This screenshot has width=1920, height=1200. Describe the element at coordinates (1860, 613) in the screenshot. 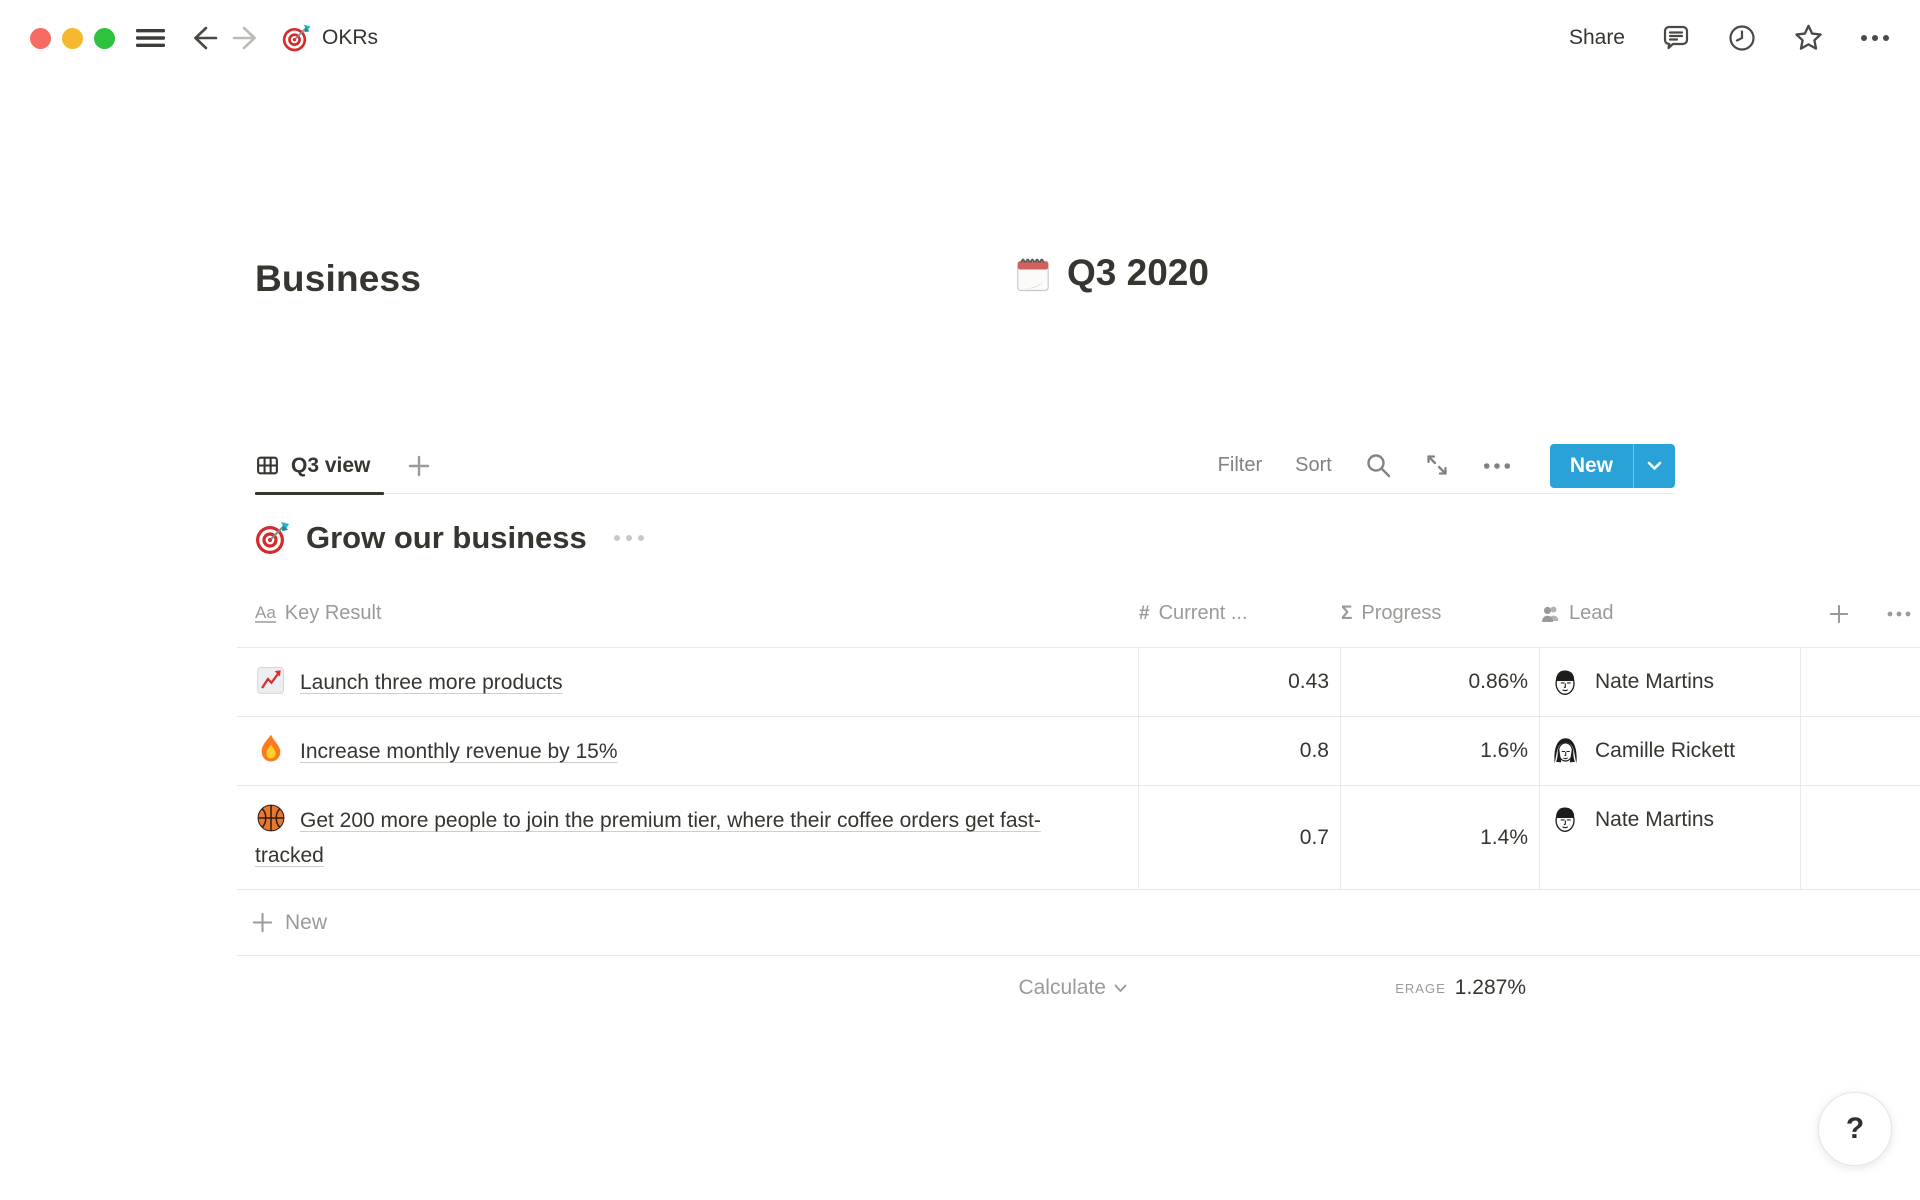

I see `table-header-extra` at that location.